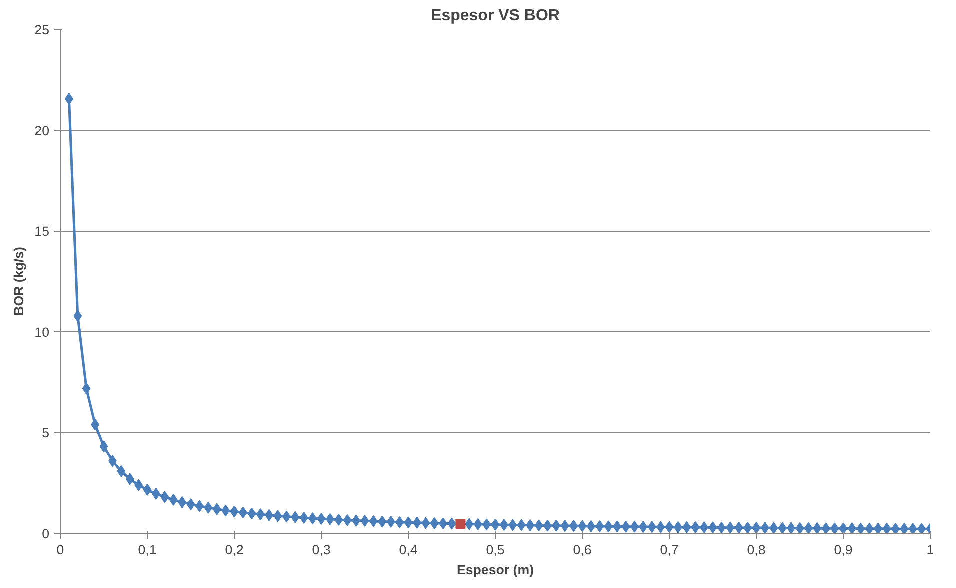 Image resolution: width=956 pixels, height=588 pixels. I want to click on x-tick-label: 0,8, so click(756, 550).